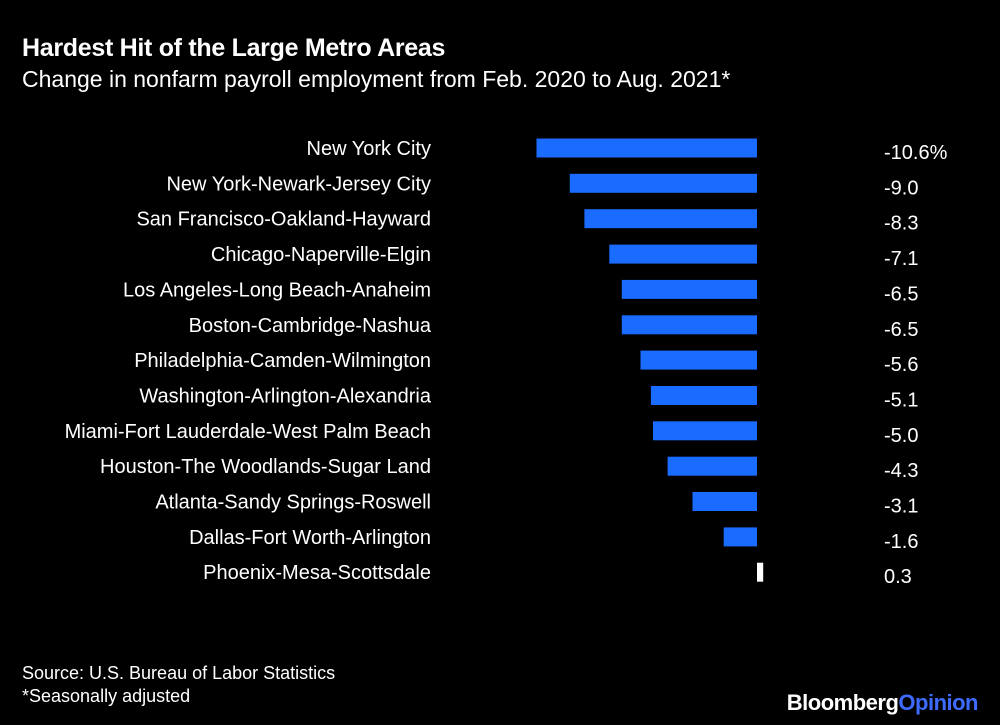  I want to click on brand-name: Bloomberg, so click(842, 702).